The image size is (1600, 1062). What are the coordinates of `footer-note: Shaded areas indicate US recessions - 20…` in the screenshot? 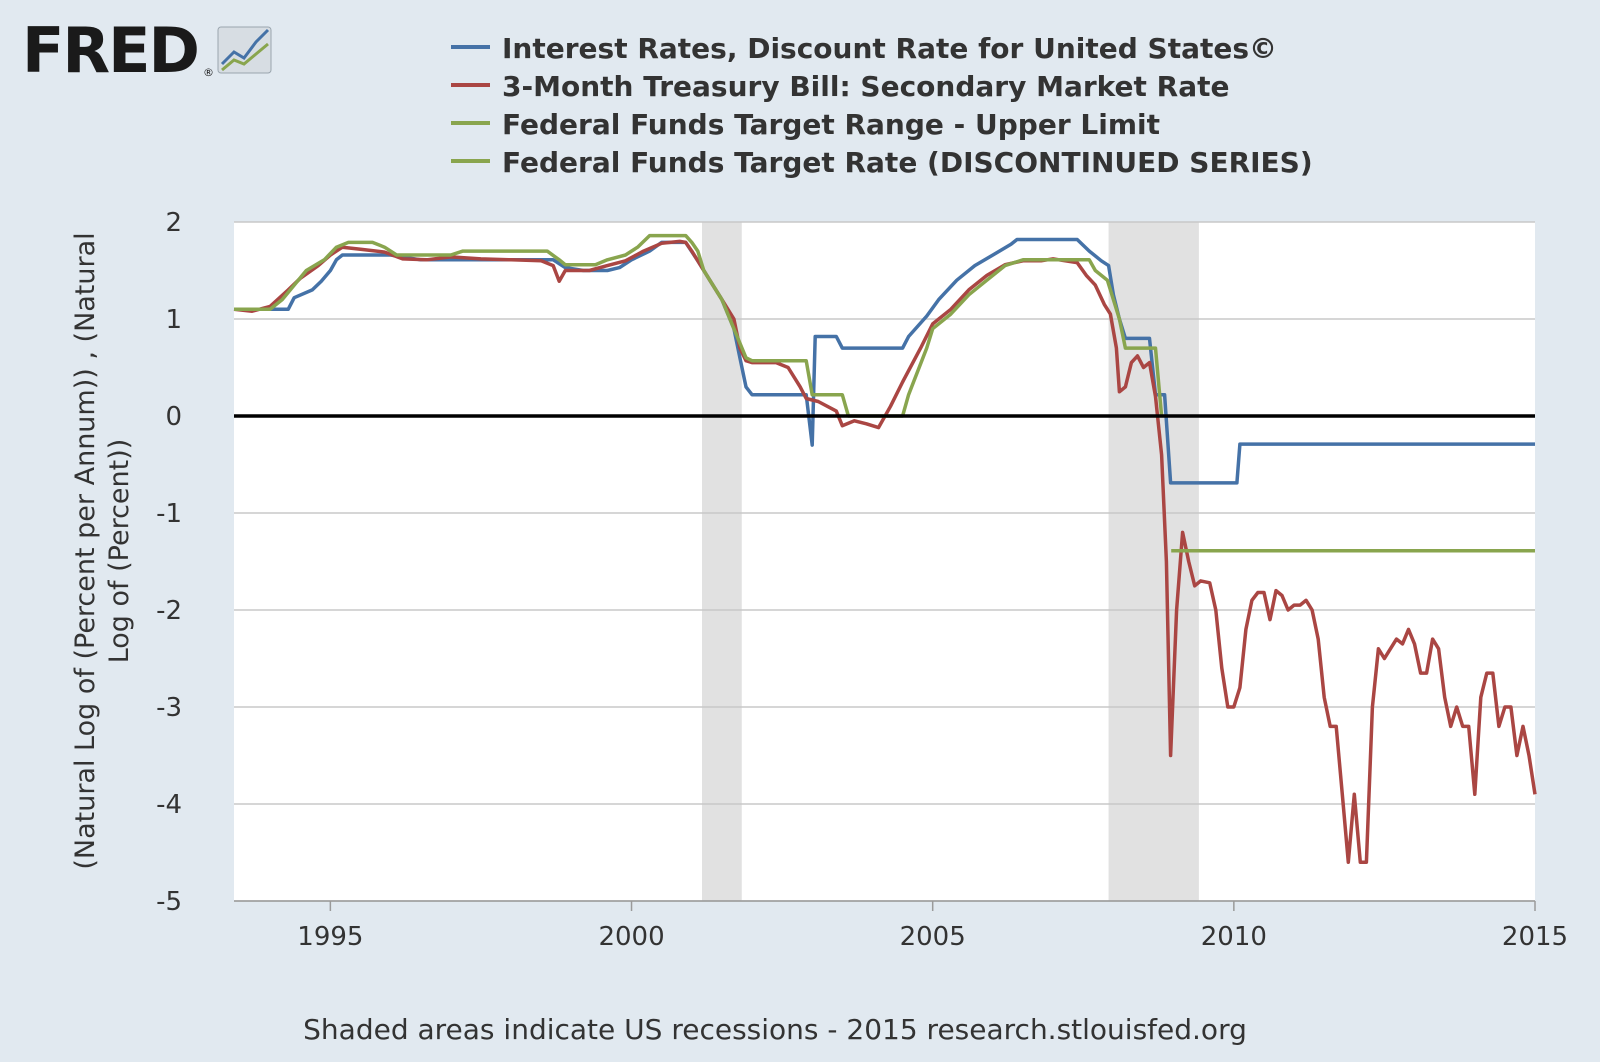 It's located at (775, 1029).